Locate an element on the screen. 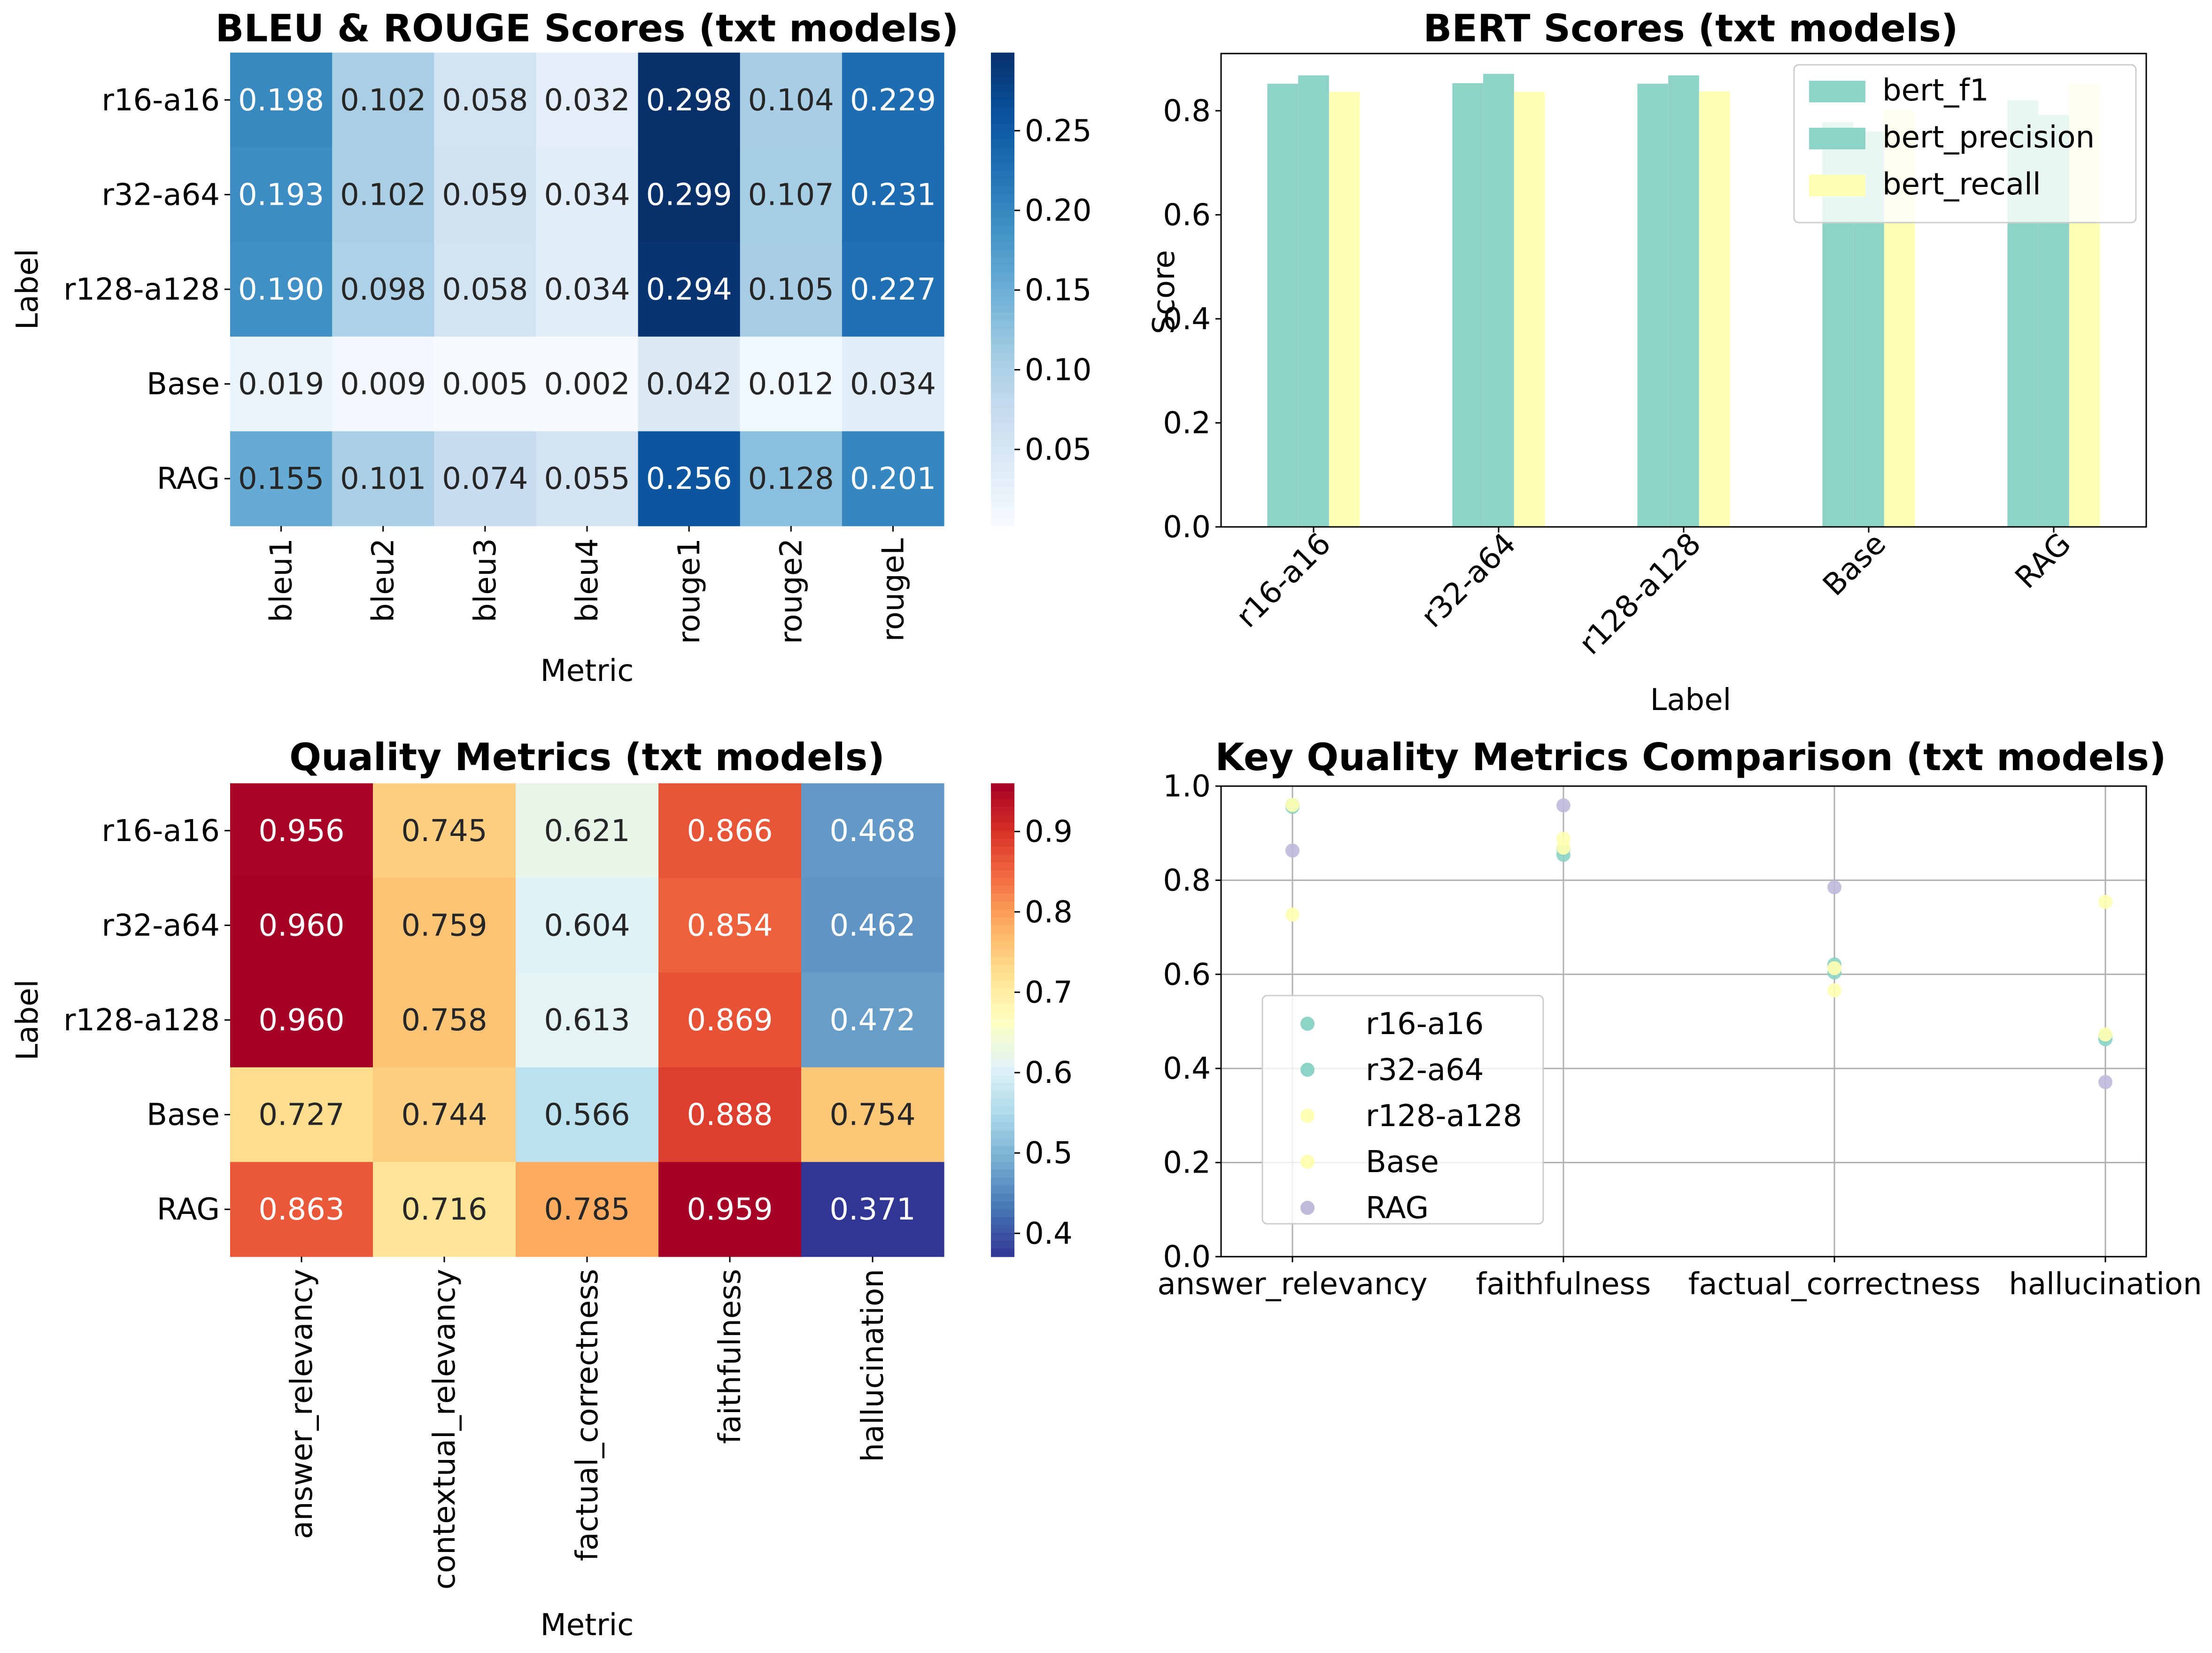  heatmap-cell-value: 0.009 is located at coordinates (383, 385).